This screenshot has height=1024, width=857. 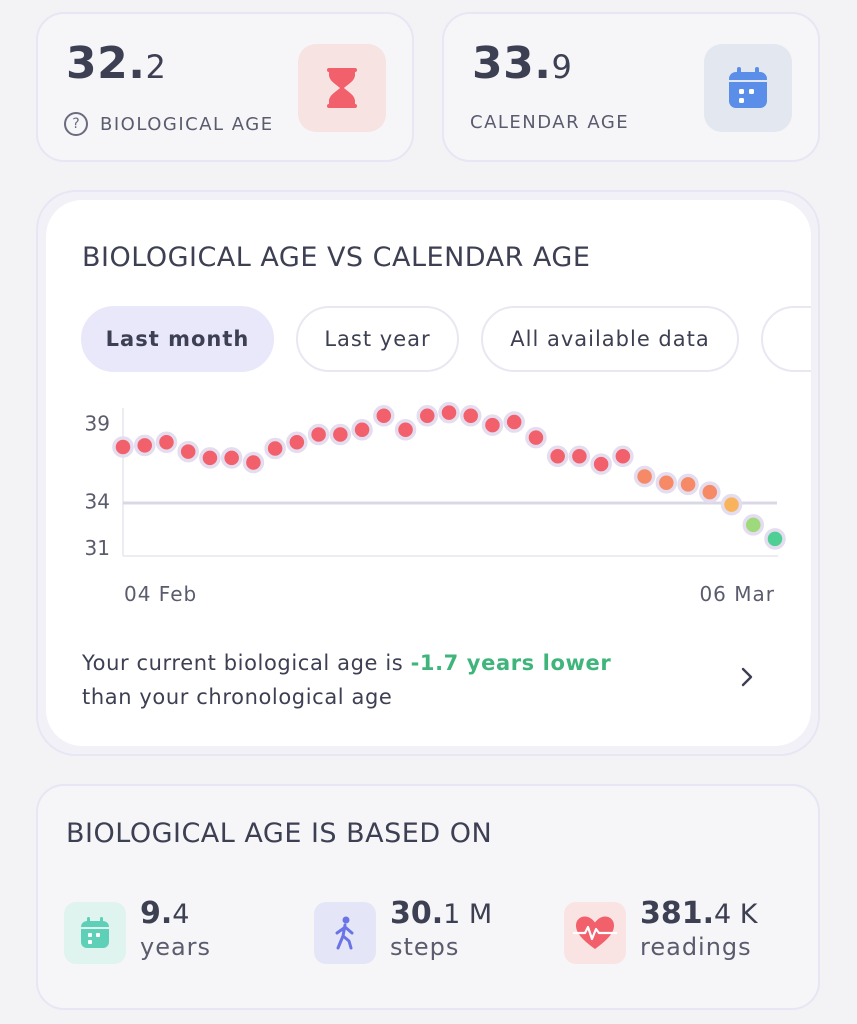 What do you see at coordinates (187, 124) in the screenshot?
I see `biological-age-label: BIOLOGICAL AGE` at bounding box center [187, 124].